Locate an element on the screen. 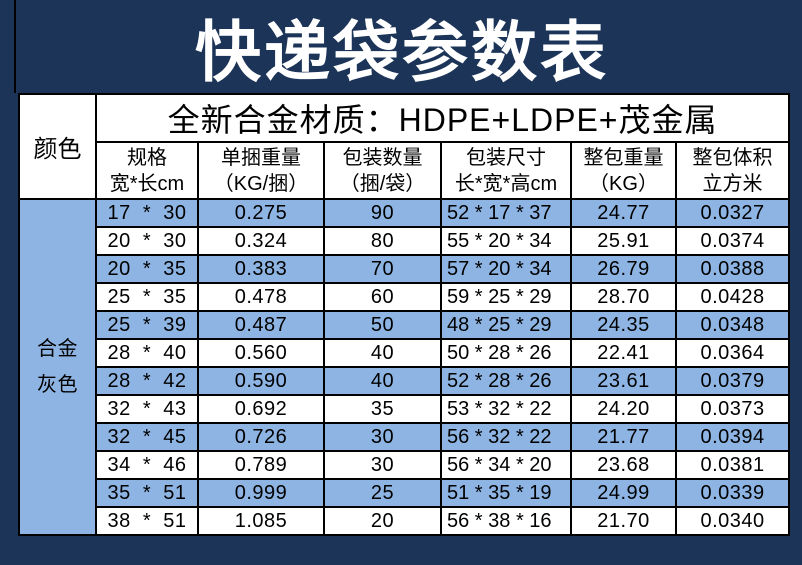 The image size is (802, 565). column-header-line: 宽*长cm is located at coordinates (147, 183).